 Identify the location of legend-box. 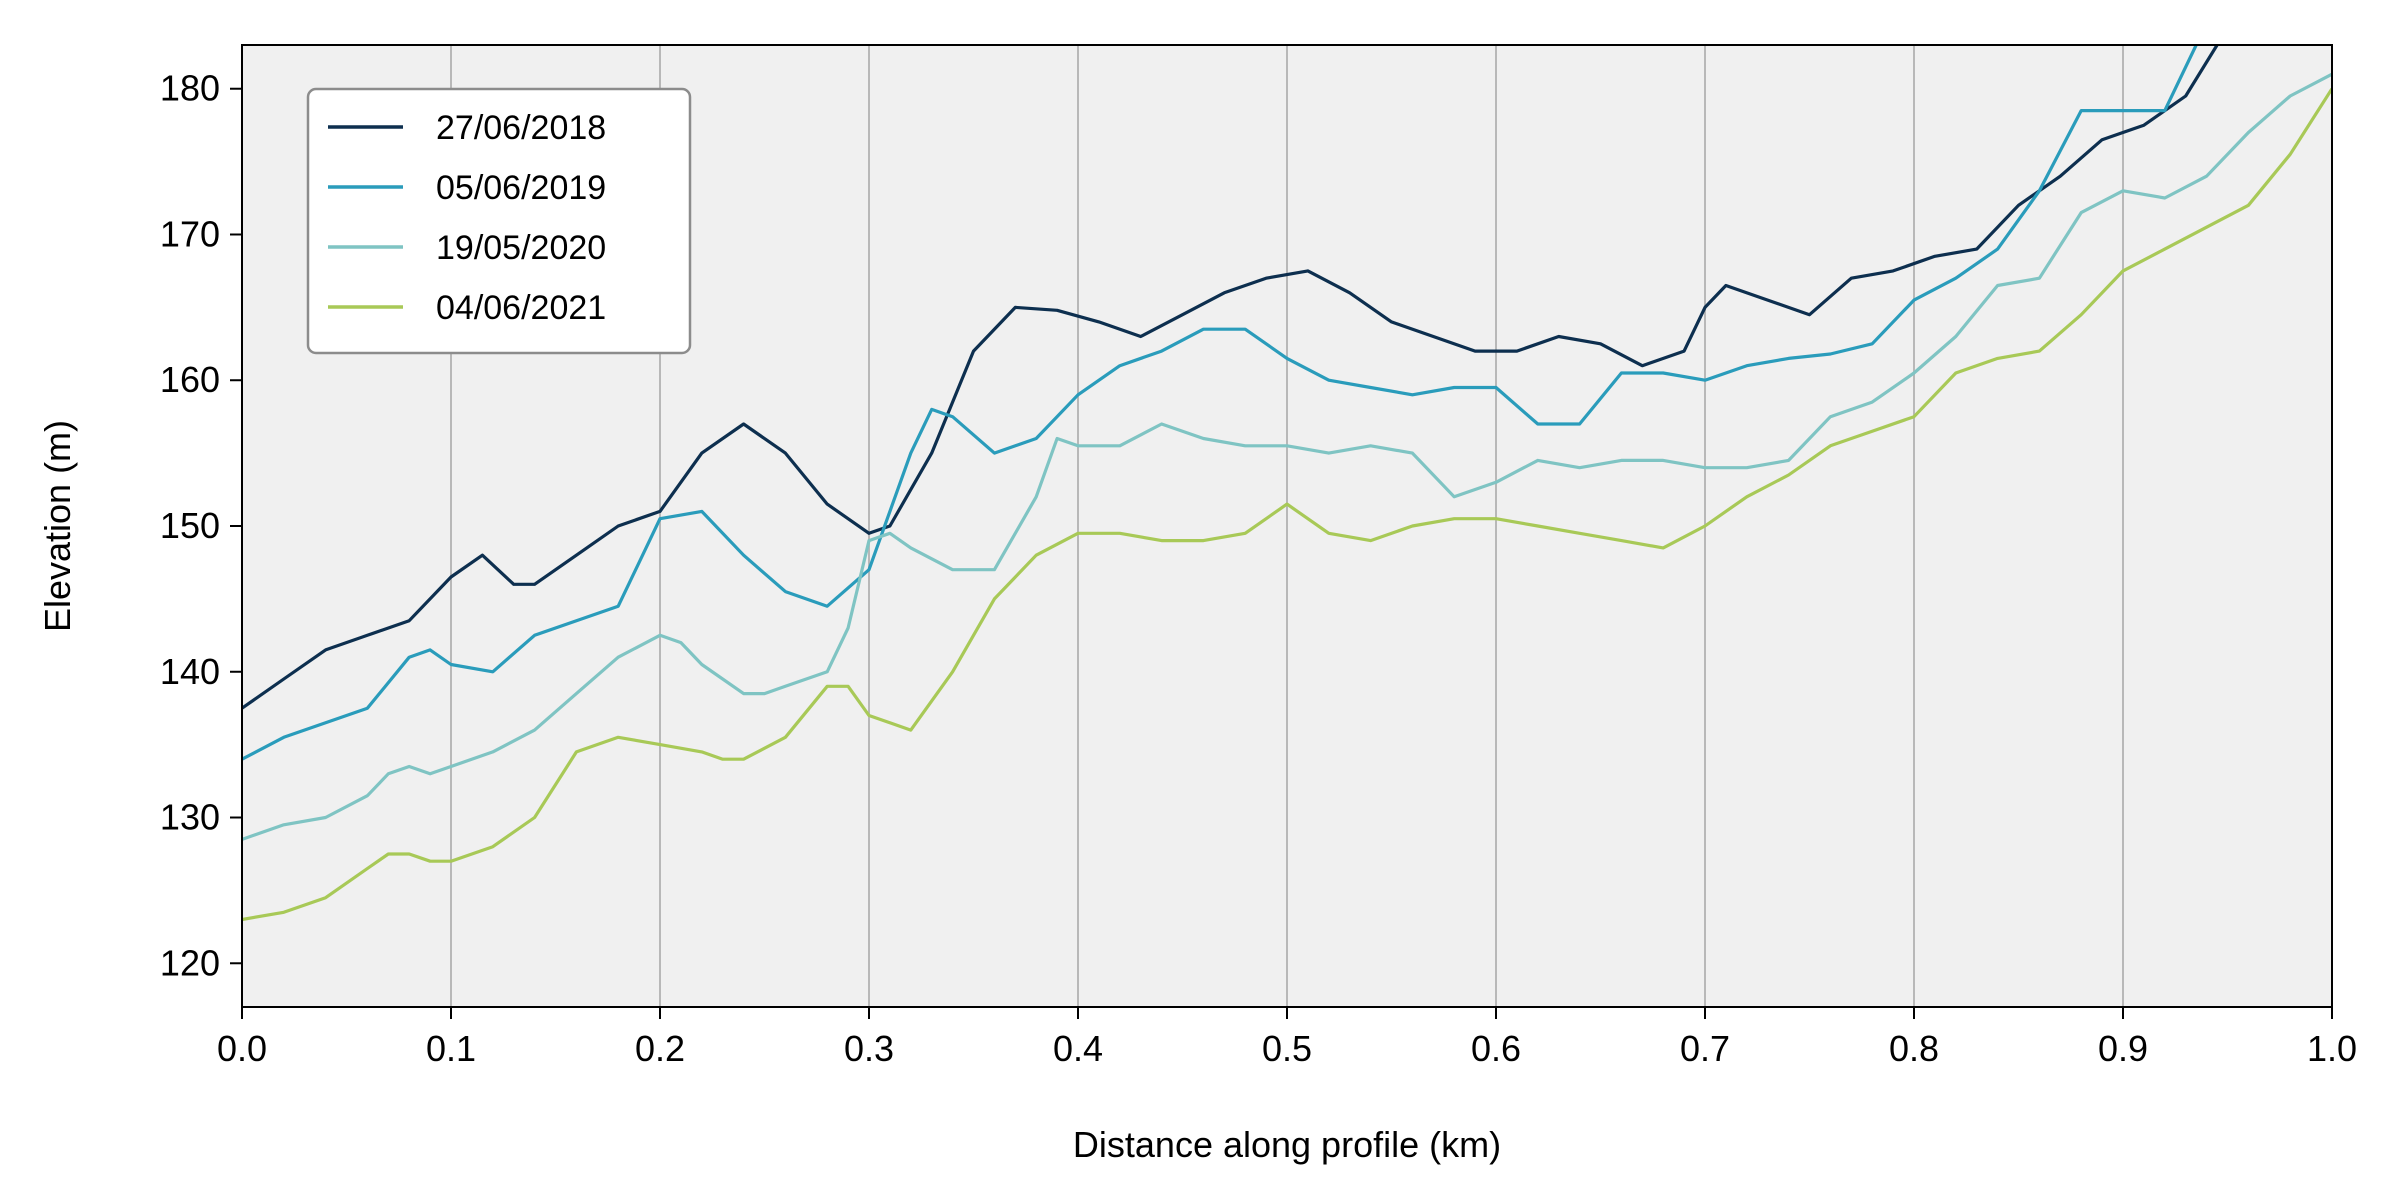
(499, 221).